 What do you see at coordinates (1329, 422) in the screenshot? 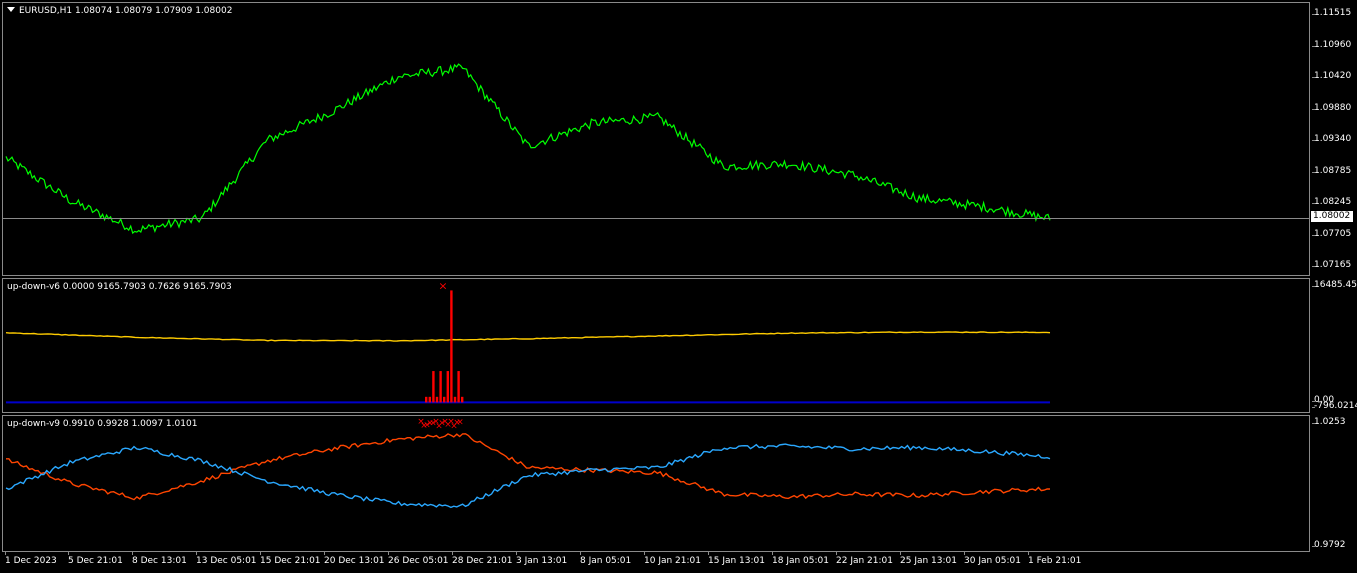
I see `axis-tick-label: 1.0253` at bounding box center [1329, 422].